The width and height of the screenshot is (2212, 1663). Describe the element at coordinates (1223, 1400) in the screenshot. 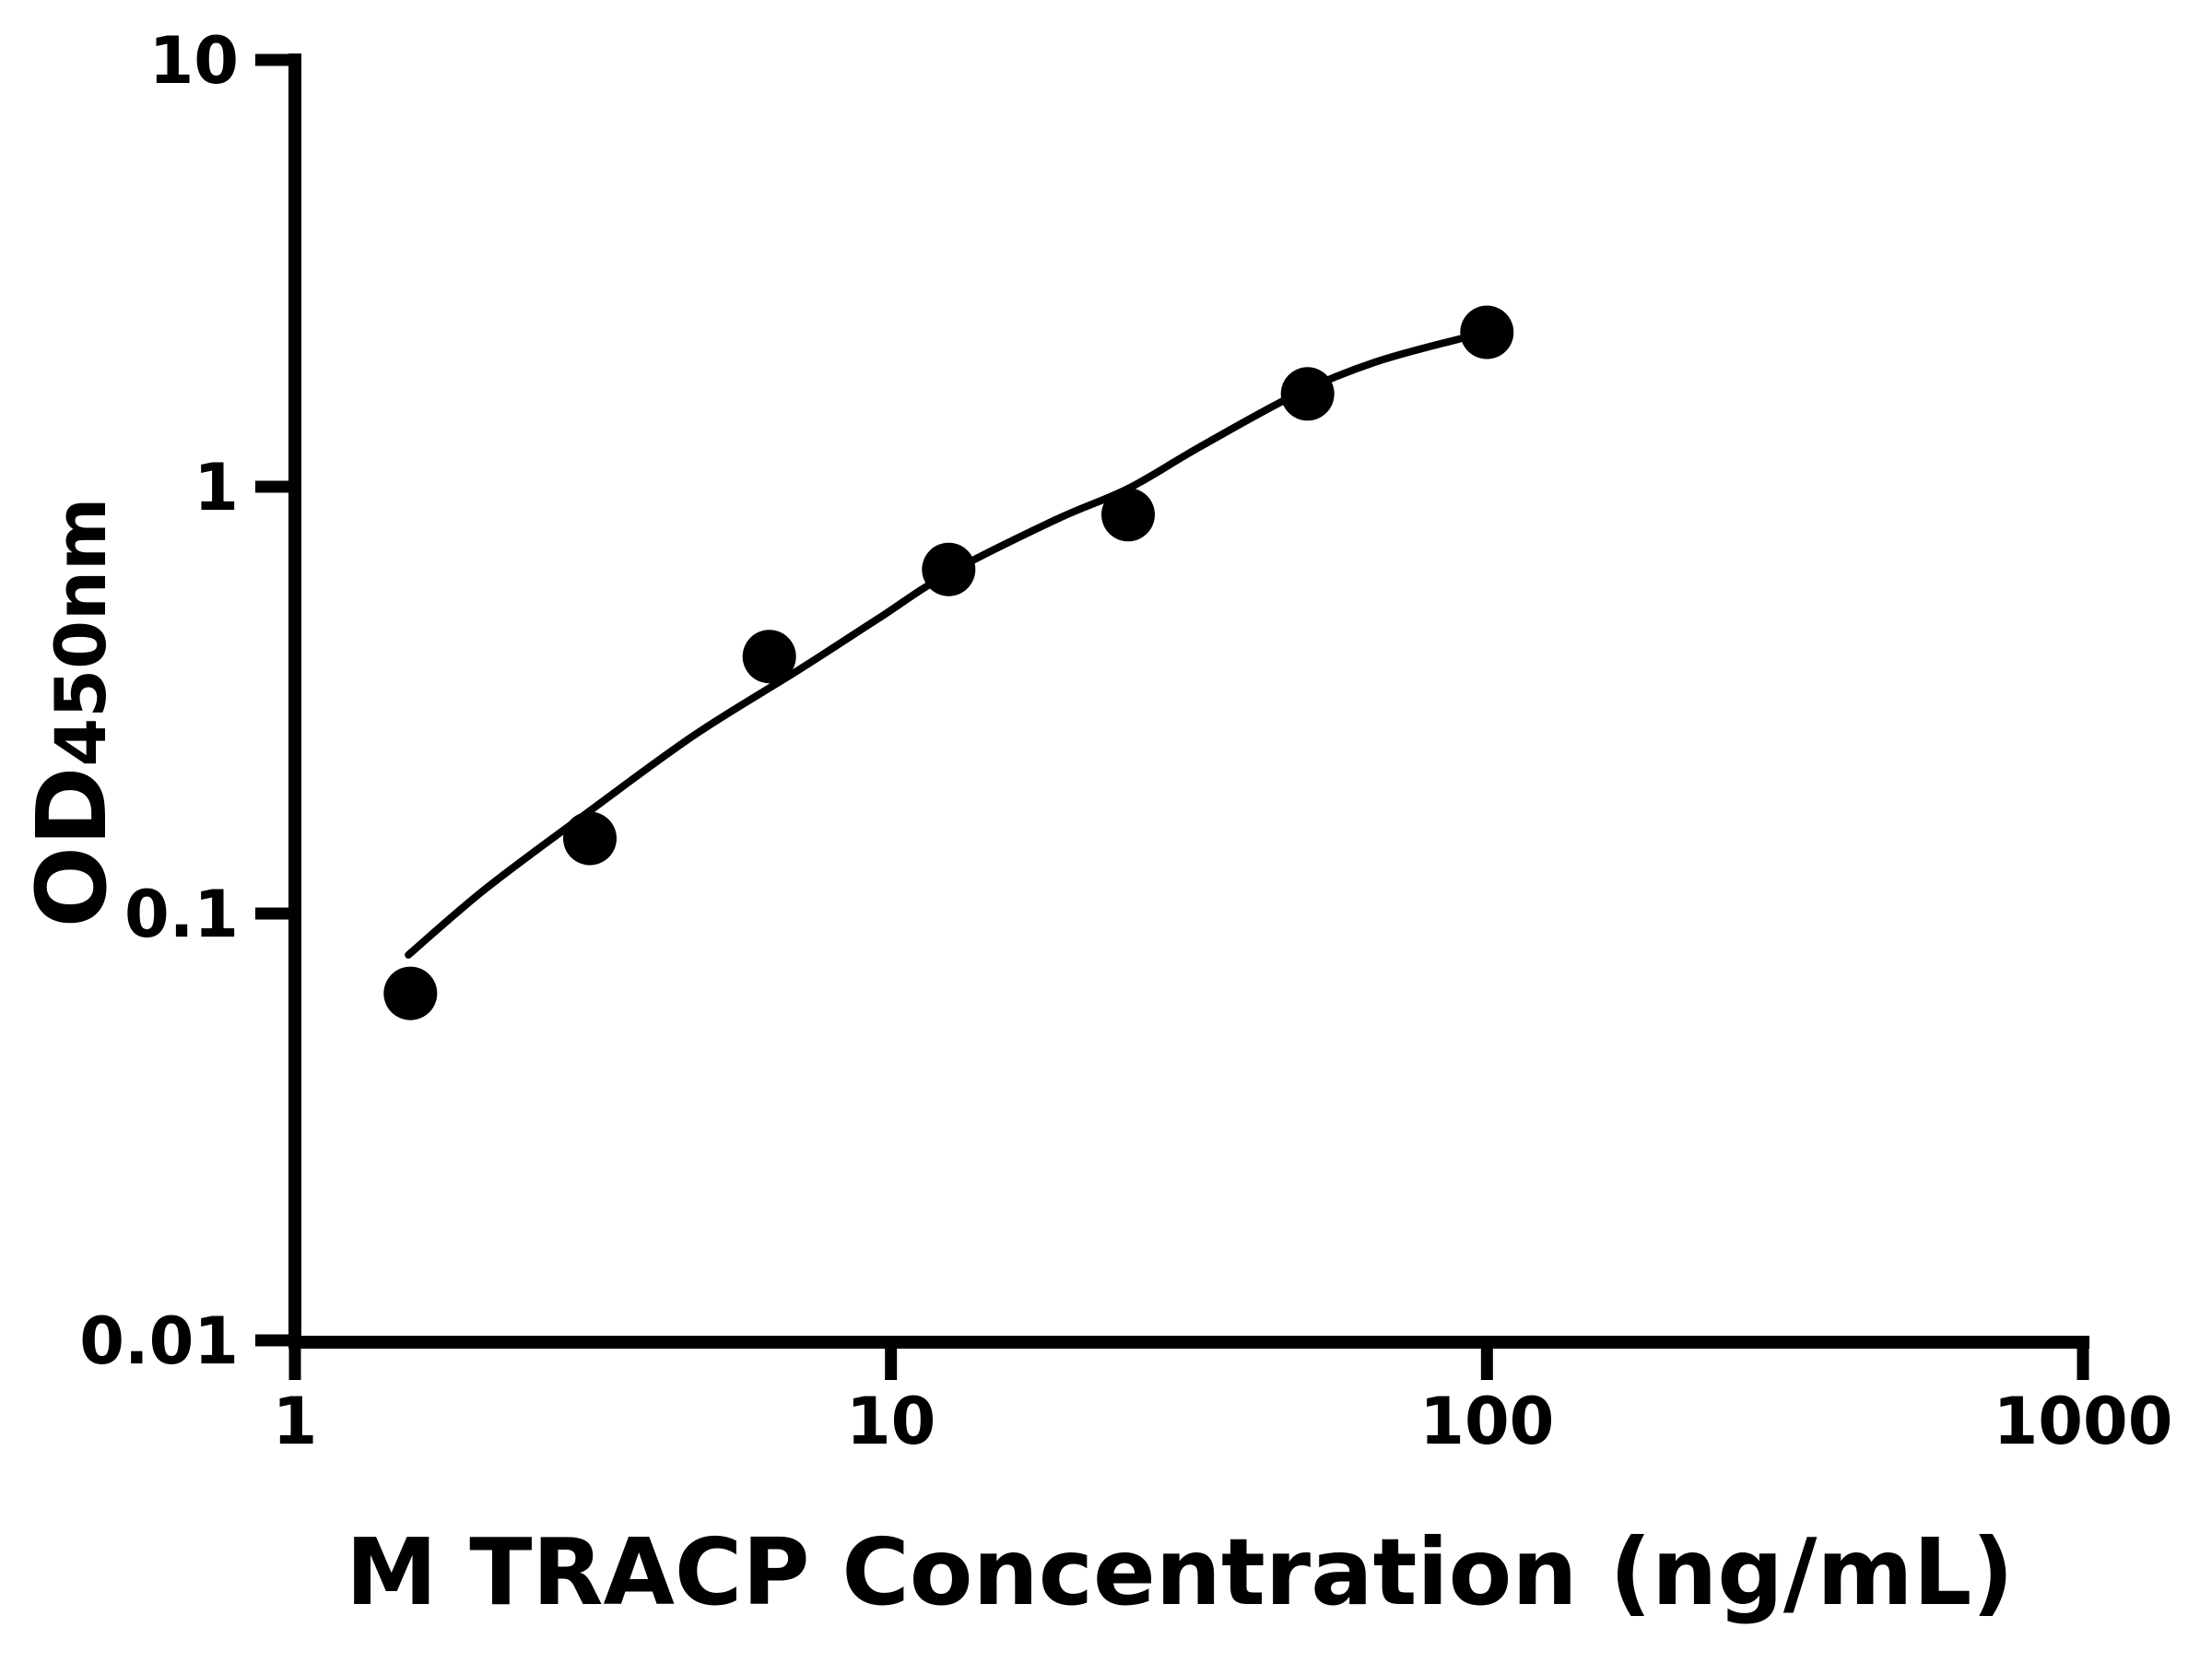

I see `x-axis-ticks: 1 10 100 1000` at that location.